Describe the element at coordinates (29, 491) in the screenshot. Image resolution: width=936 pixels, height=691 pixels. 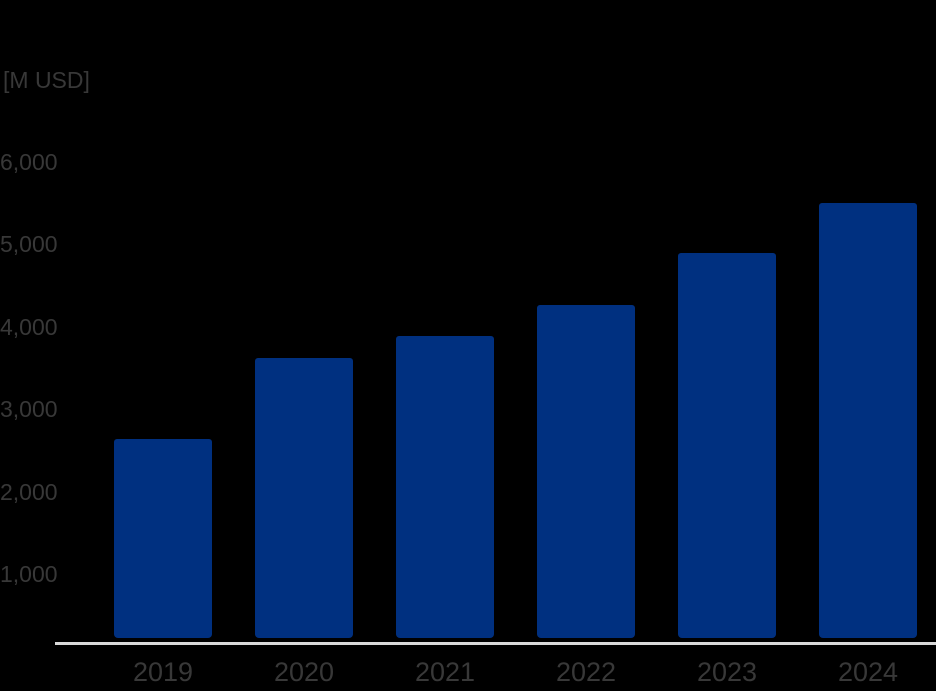
I see `y-tick-label: 2,000` at that location.